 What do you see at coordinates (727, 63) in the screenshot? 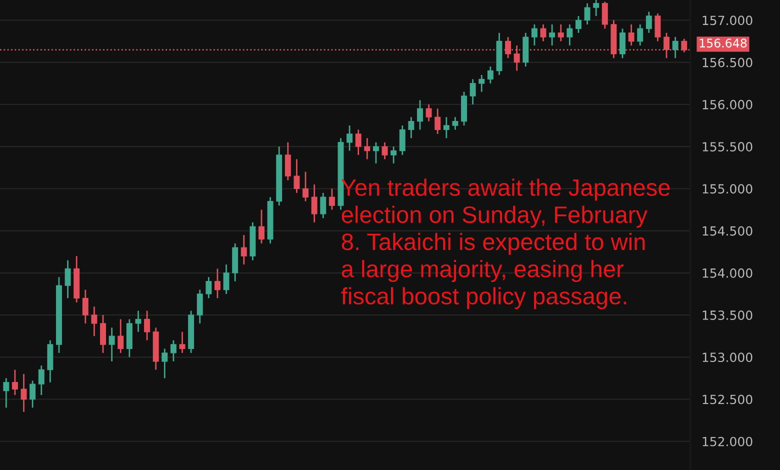
I see `y-tick-label: 156.500` at bounding box center [727, 63].